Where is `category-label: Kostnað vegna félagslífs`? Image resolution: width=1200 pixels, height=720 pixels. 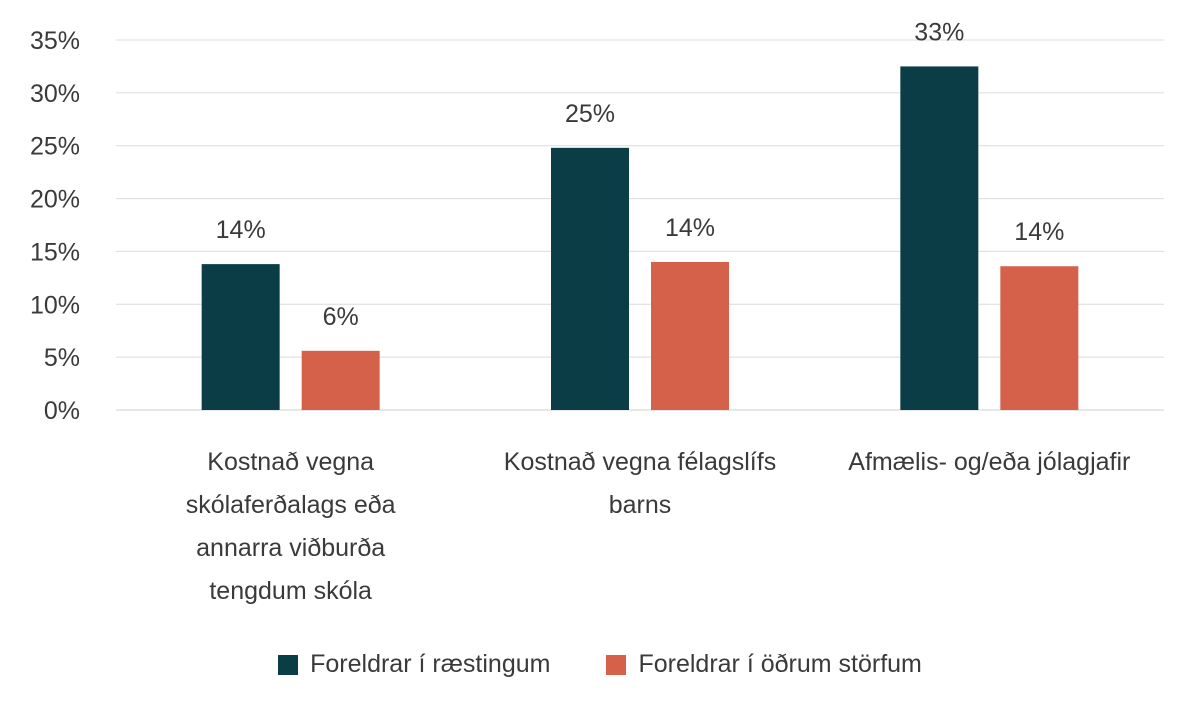 category-label: Kostnað vegna félagslífs is located at coordinates (640, 462).